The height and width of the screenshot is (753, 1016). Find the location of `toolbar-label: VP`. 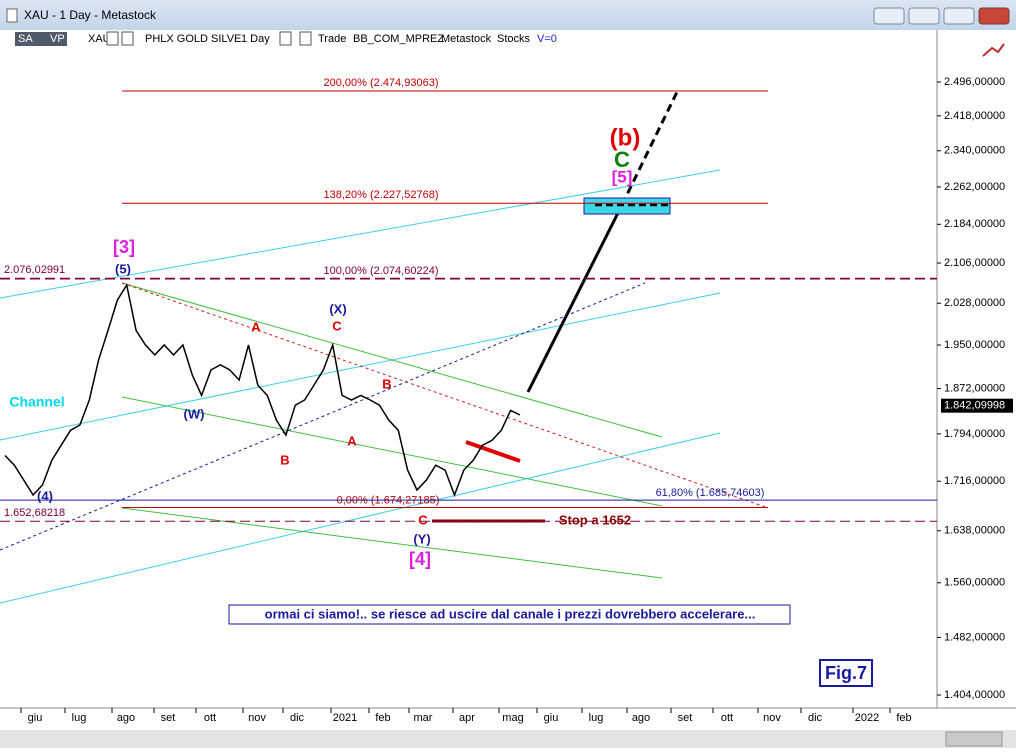

toolbar-label: VP is located at coordinates (57, 39).